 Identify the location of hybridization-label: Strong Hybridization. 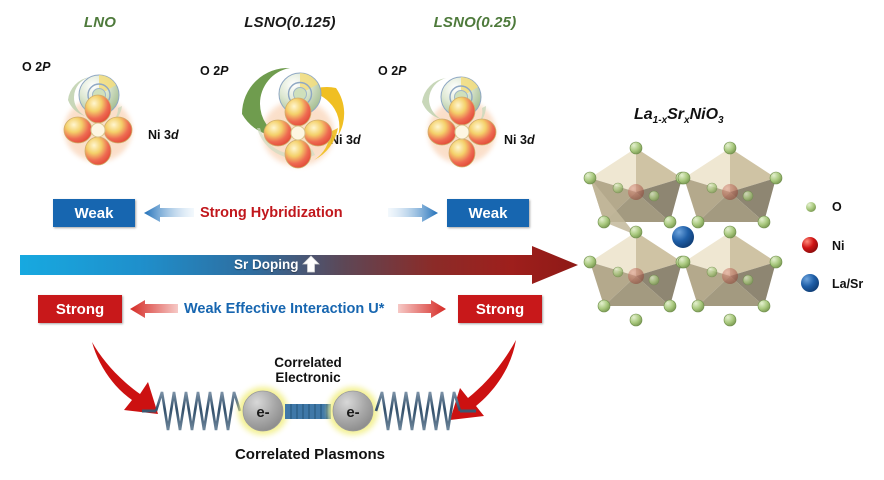
(271, 213).